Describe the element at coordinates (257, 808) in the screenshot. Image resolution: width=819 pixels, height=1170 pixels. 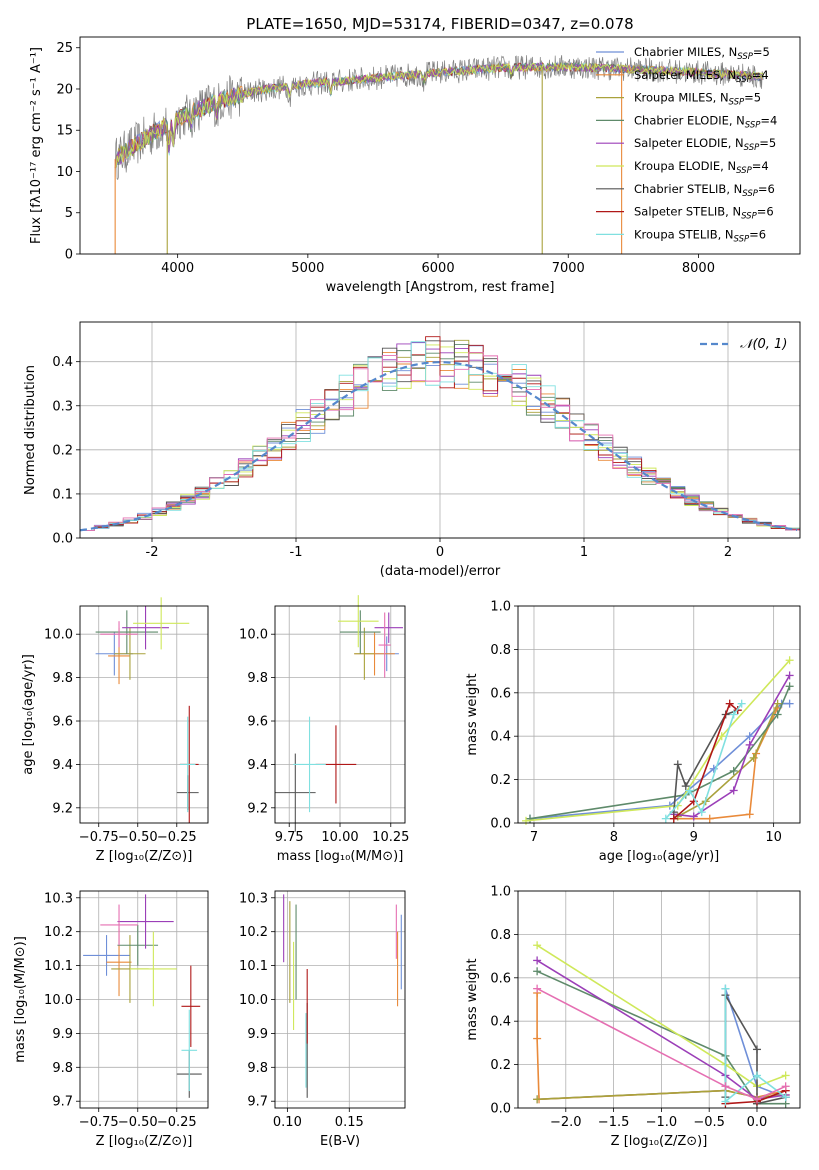
I see `y-tick-label: 9.2` at that location.